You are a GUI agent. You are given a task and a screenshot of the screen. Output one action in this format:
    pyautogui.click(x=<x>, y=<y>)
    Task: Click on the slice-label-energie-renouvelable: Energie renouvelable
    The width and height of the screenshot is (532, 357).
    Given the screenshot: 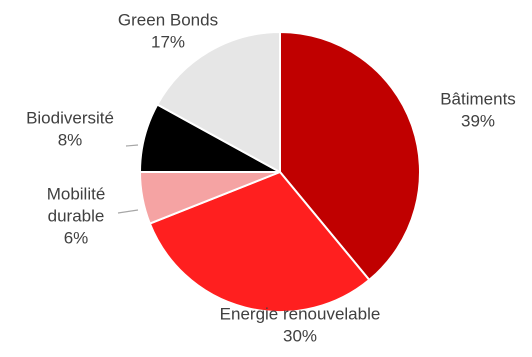 What is the action you would take?
    pyautogui.click(x=300, y=313)
    